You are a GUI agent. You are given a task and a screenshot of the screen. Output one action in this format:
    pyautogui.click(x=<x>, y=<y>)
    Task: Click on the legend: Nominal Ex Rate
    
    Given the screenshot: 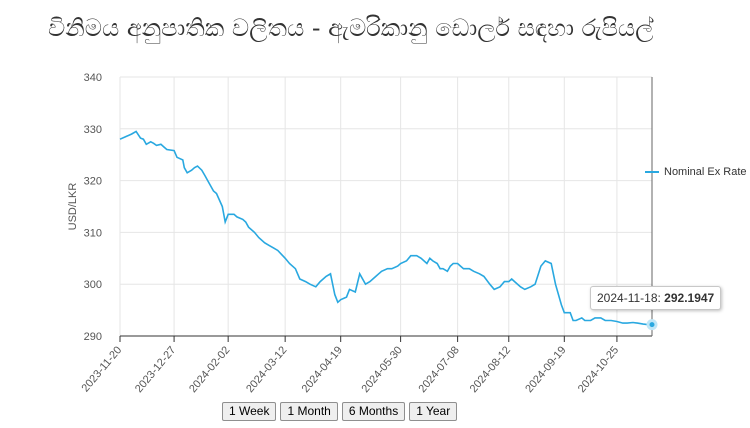 What is the action you would take?
    pyautogui.click(x=696, y=172)
    